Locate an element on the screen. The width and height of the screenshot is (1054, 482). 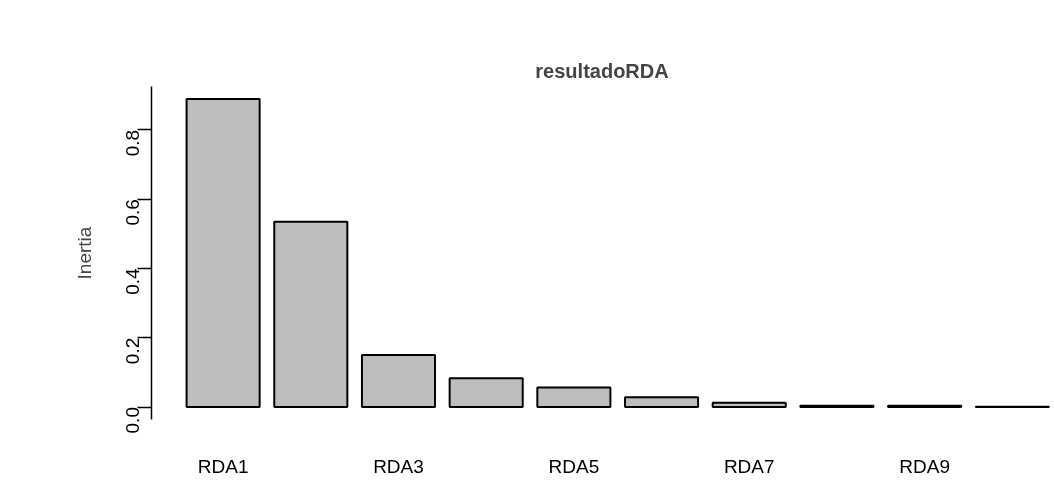
y-tick-label: 0.2 is located at coordinates (132, 351).